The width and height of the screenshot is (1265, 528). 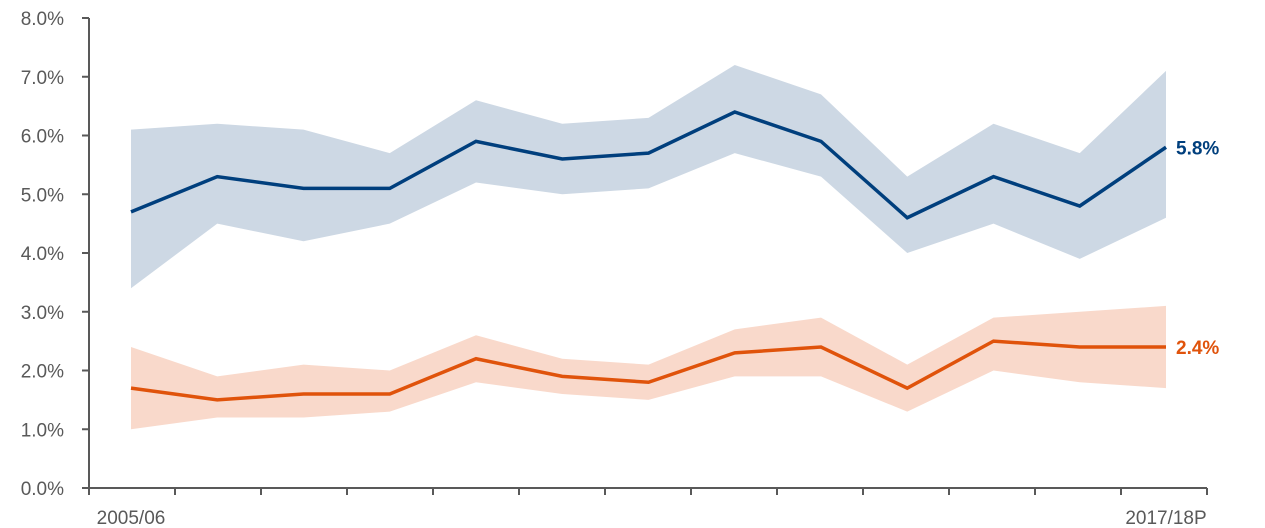 I want to click on y-tick-label: 3.0%, so click(x=42, y=313).